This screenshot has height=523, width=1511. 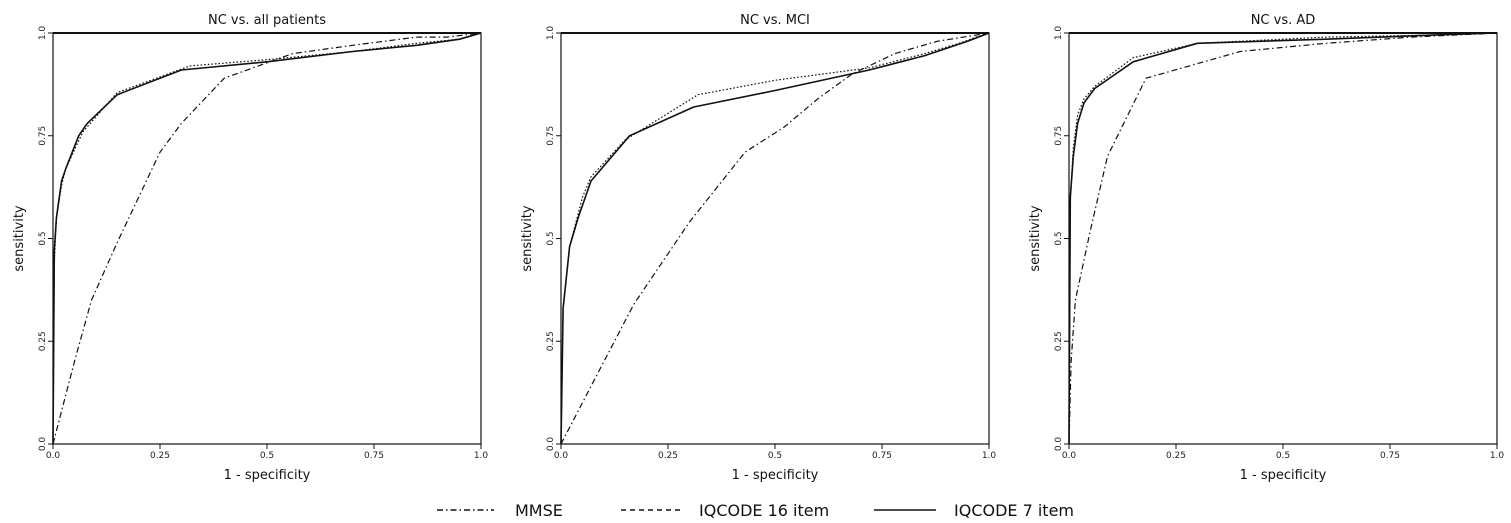 What do you see at coordinates (1014, 510) in the screenshot?
I see `legend-label-iqcode-7-item: IQCODE 7 item` at bounding box center [1014, 510].